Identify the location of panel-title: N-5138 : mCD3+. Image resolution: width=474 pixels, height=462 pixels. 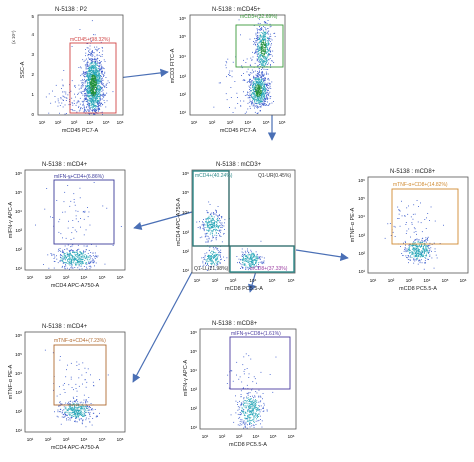
(239, 165).